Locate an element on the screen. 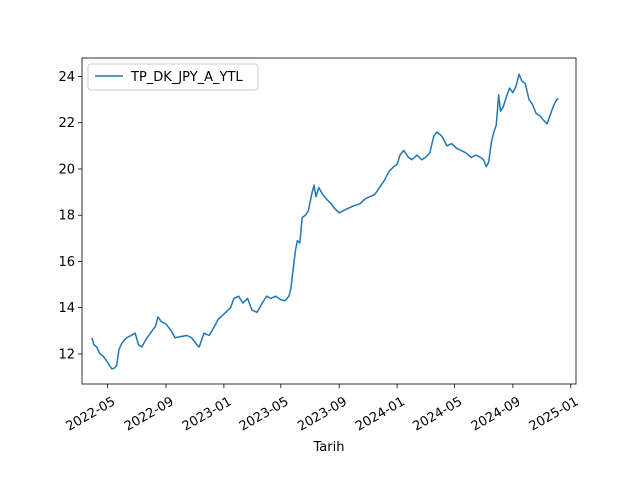 Image resolution: width=640 pixels, height=480 pixels. legend: TP_DK_JPY_A_YTL is located at coordinates (173, 77).